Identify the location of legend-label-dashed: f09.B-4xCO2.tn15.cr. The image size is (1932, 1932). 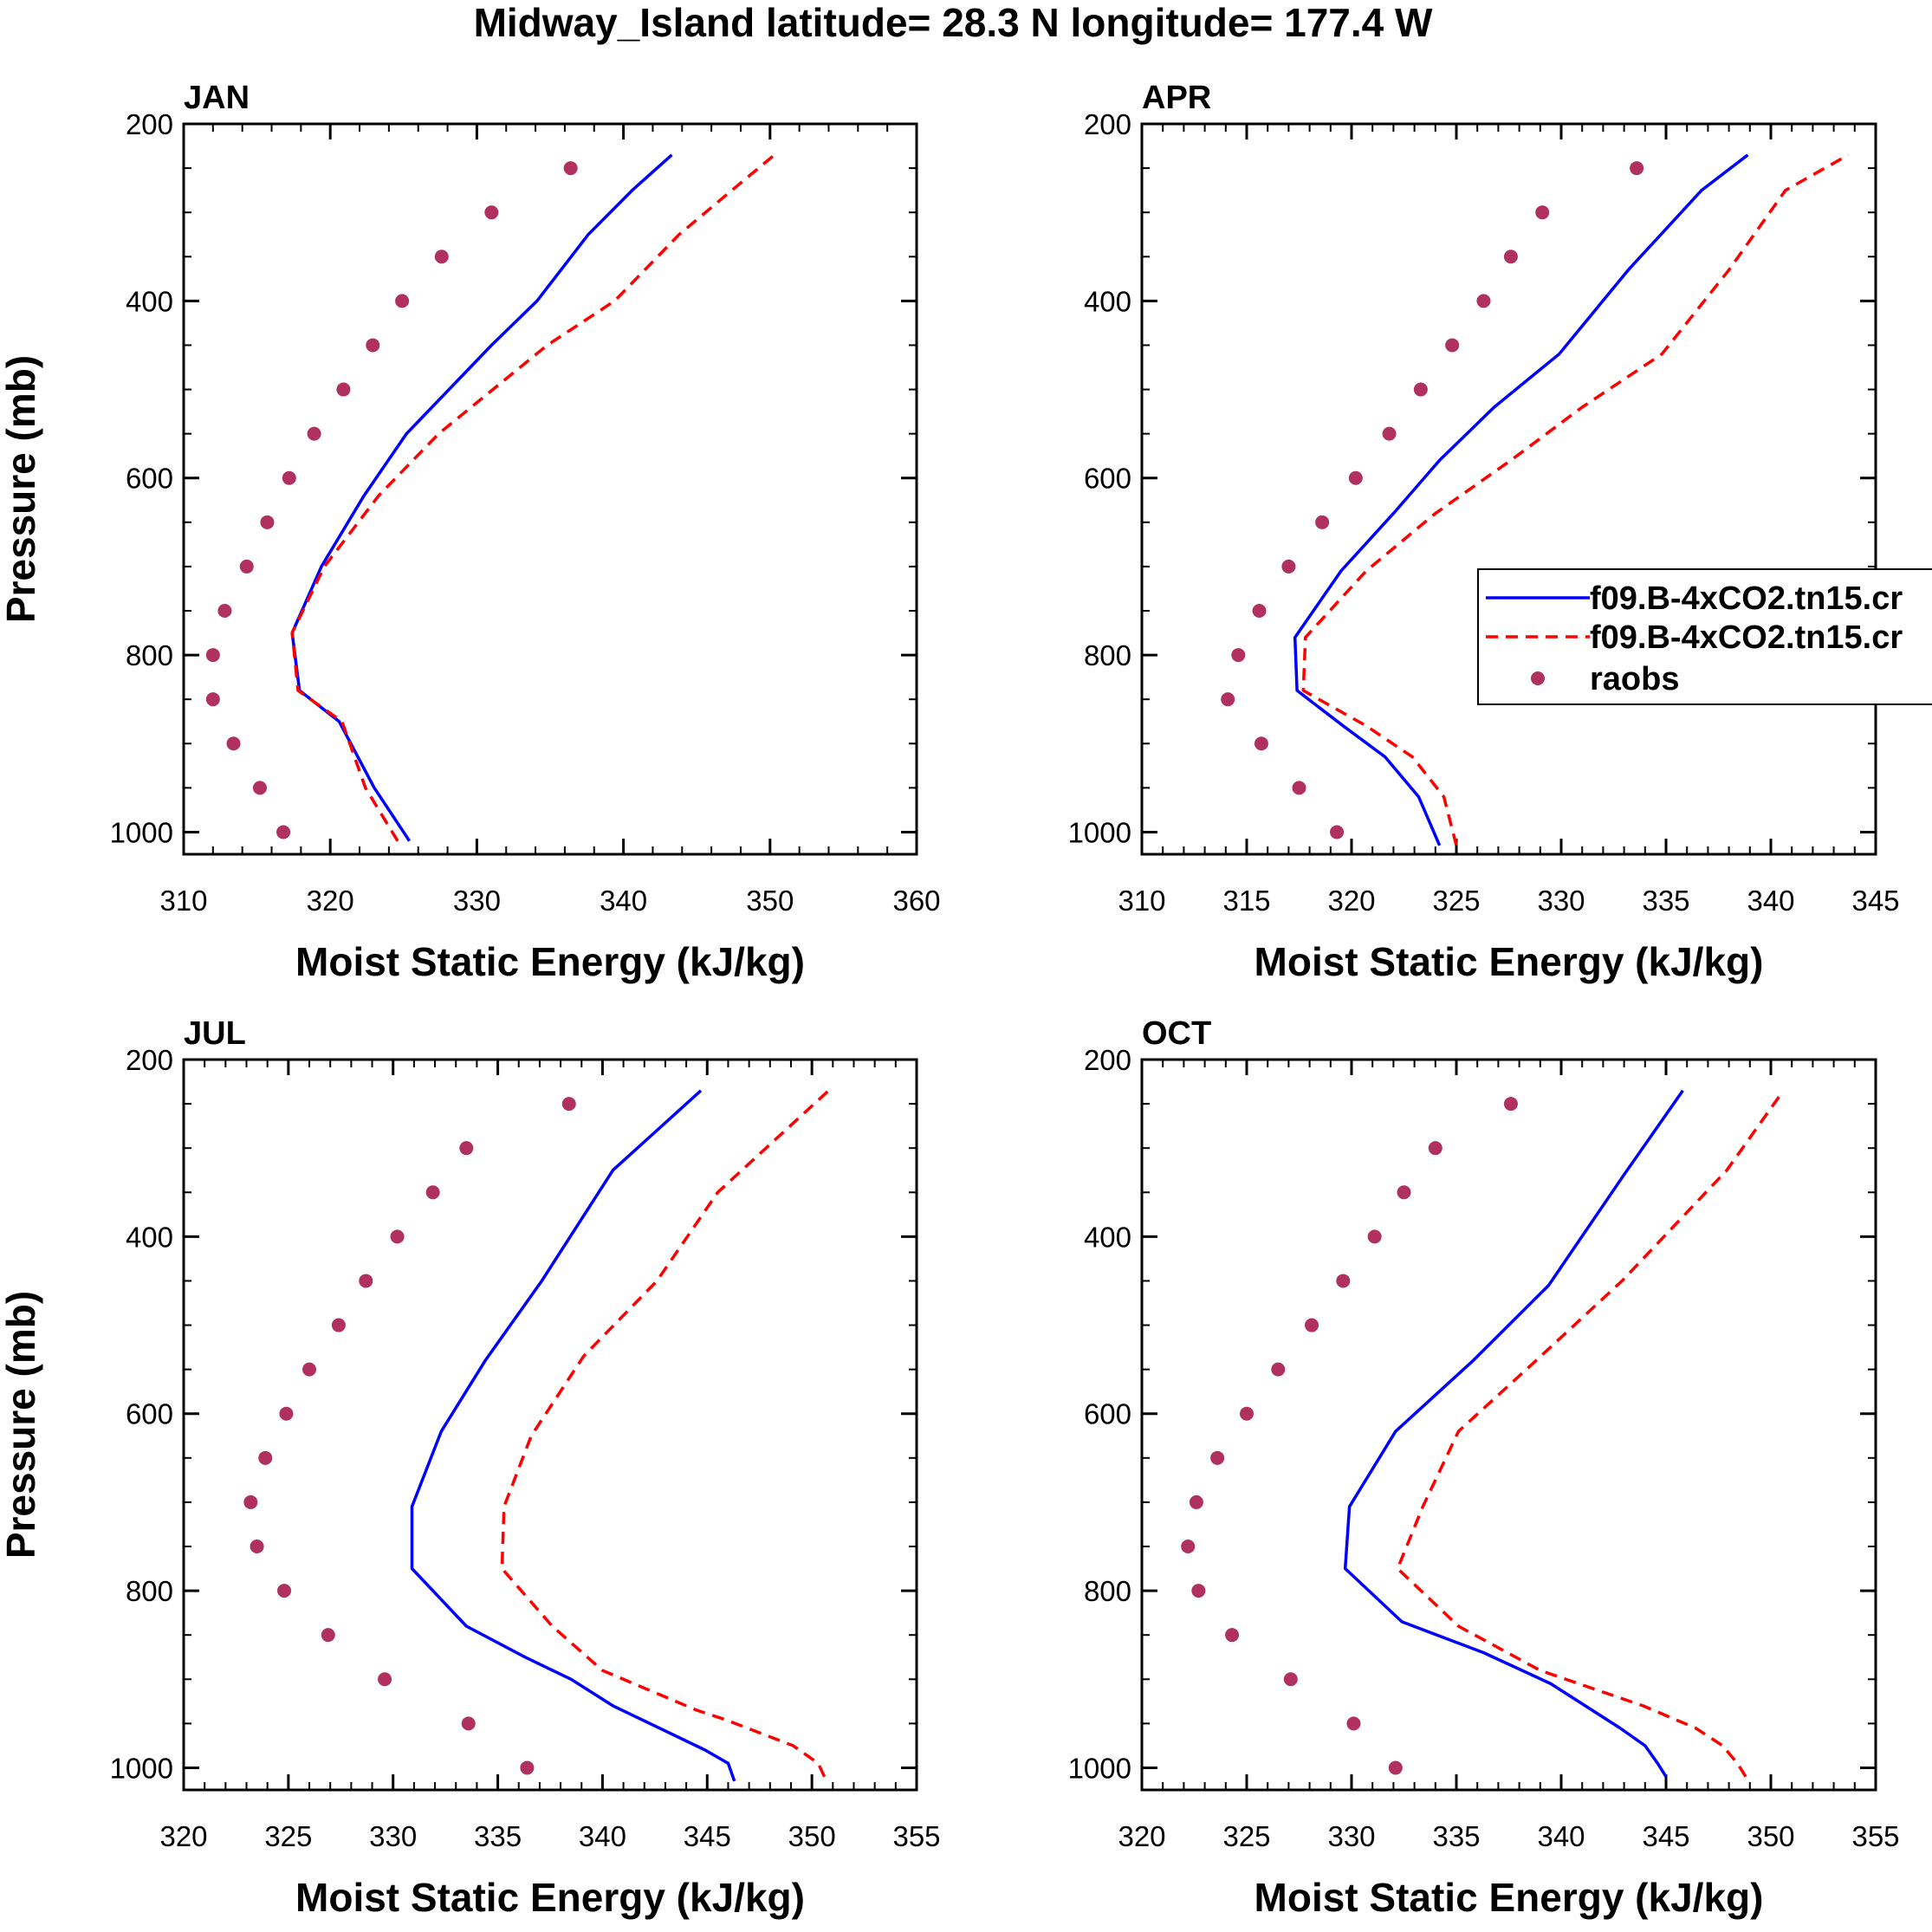
(1747, 638).